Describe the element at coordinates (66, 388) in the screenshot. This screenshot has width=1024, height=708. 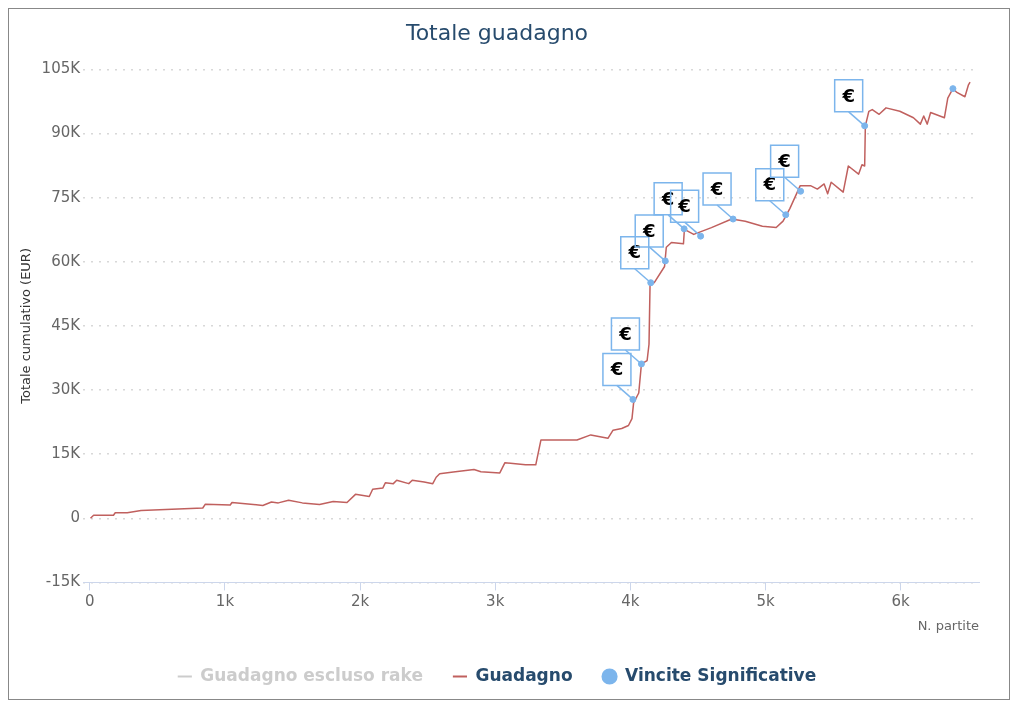
I see `y-tick-label: 30K` at that location.